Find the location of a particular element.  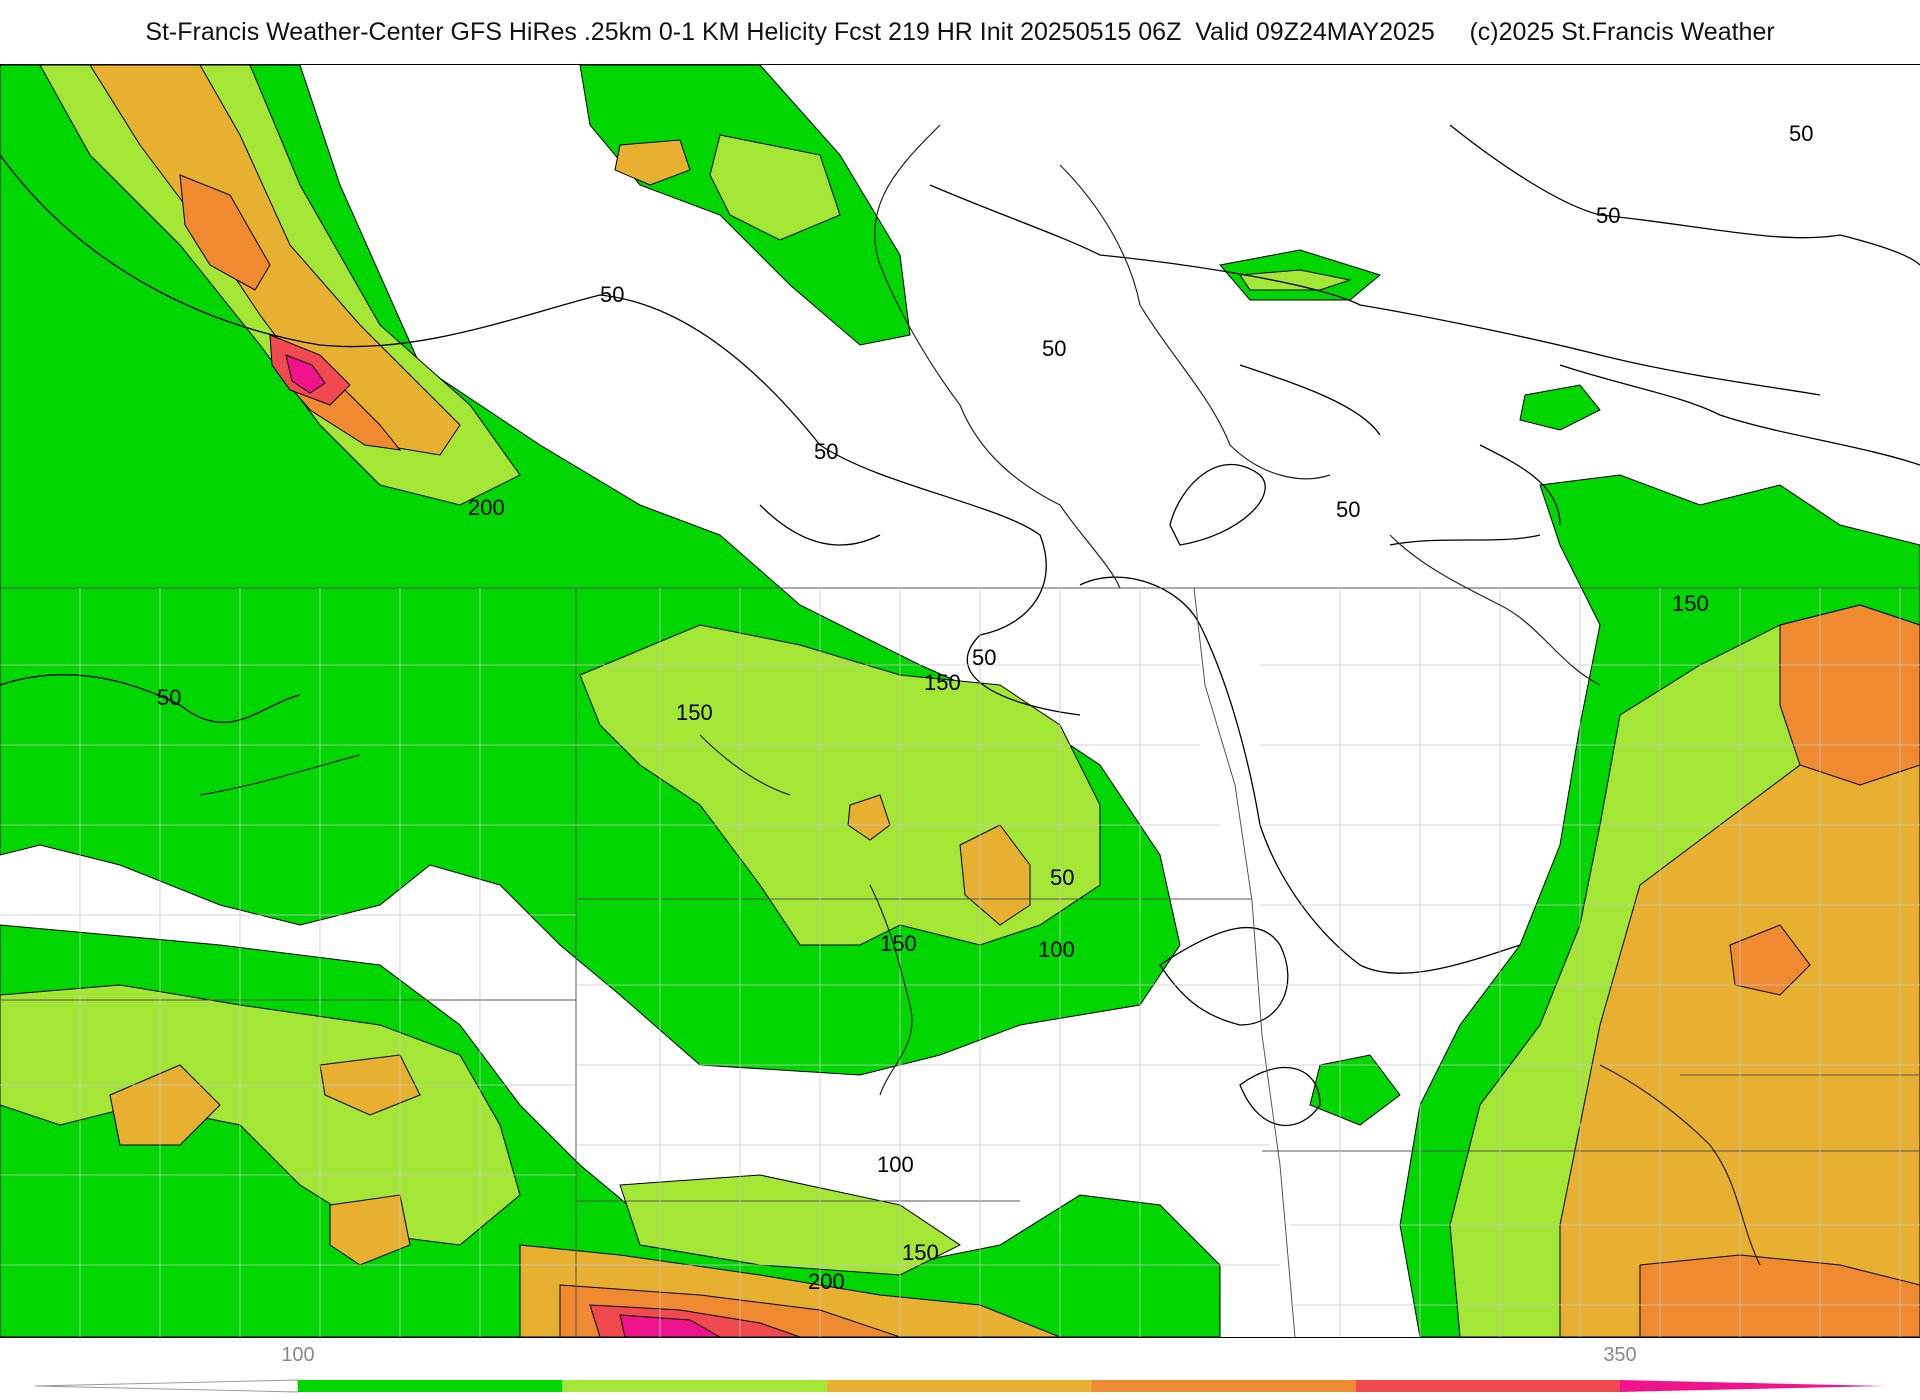

legend-bar is located at coordinates (959, 1386).